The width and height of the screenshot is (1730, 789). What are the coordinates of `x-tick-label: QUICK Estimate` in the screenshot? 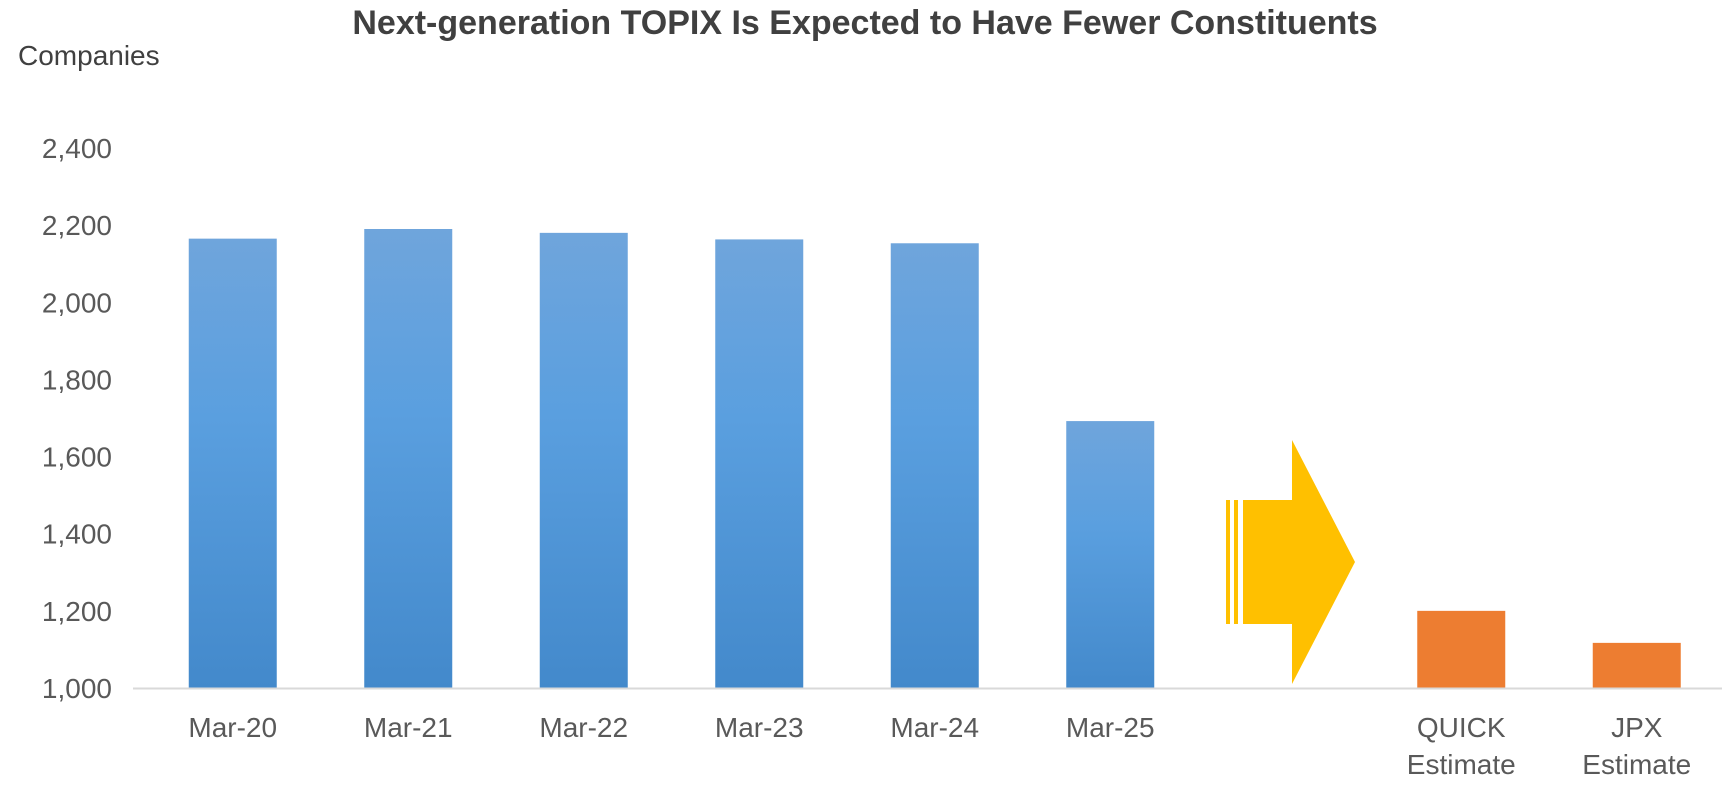 It's located at (1461, 746).